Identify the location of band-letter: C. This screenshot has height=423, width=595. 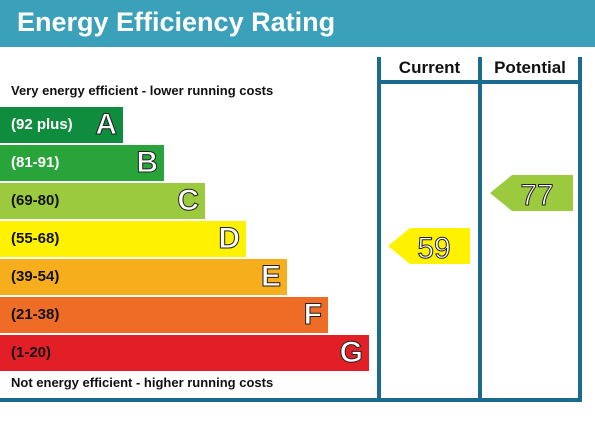
(188, 201).